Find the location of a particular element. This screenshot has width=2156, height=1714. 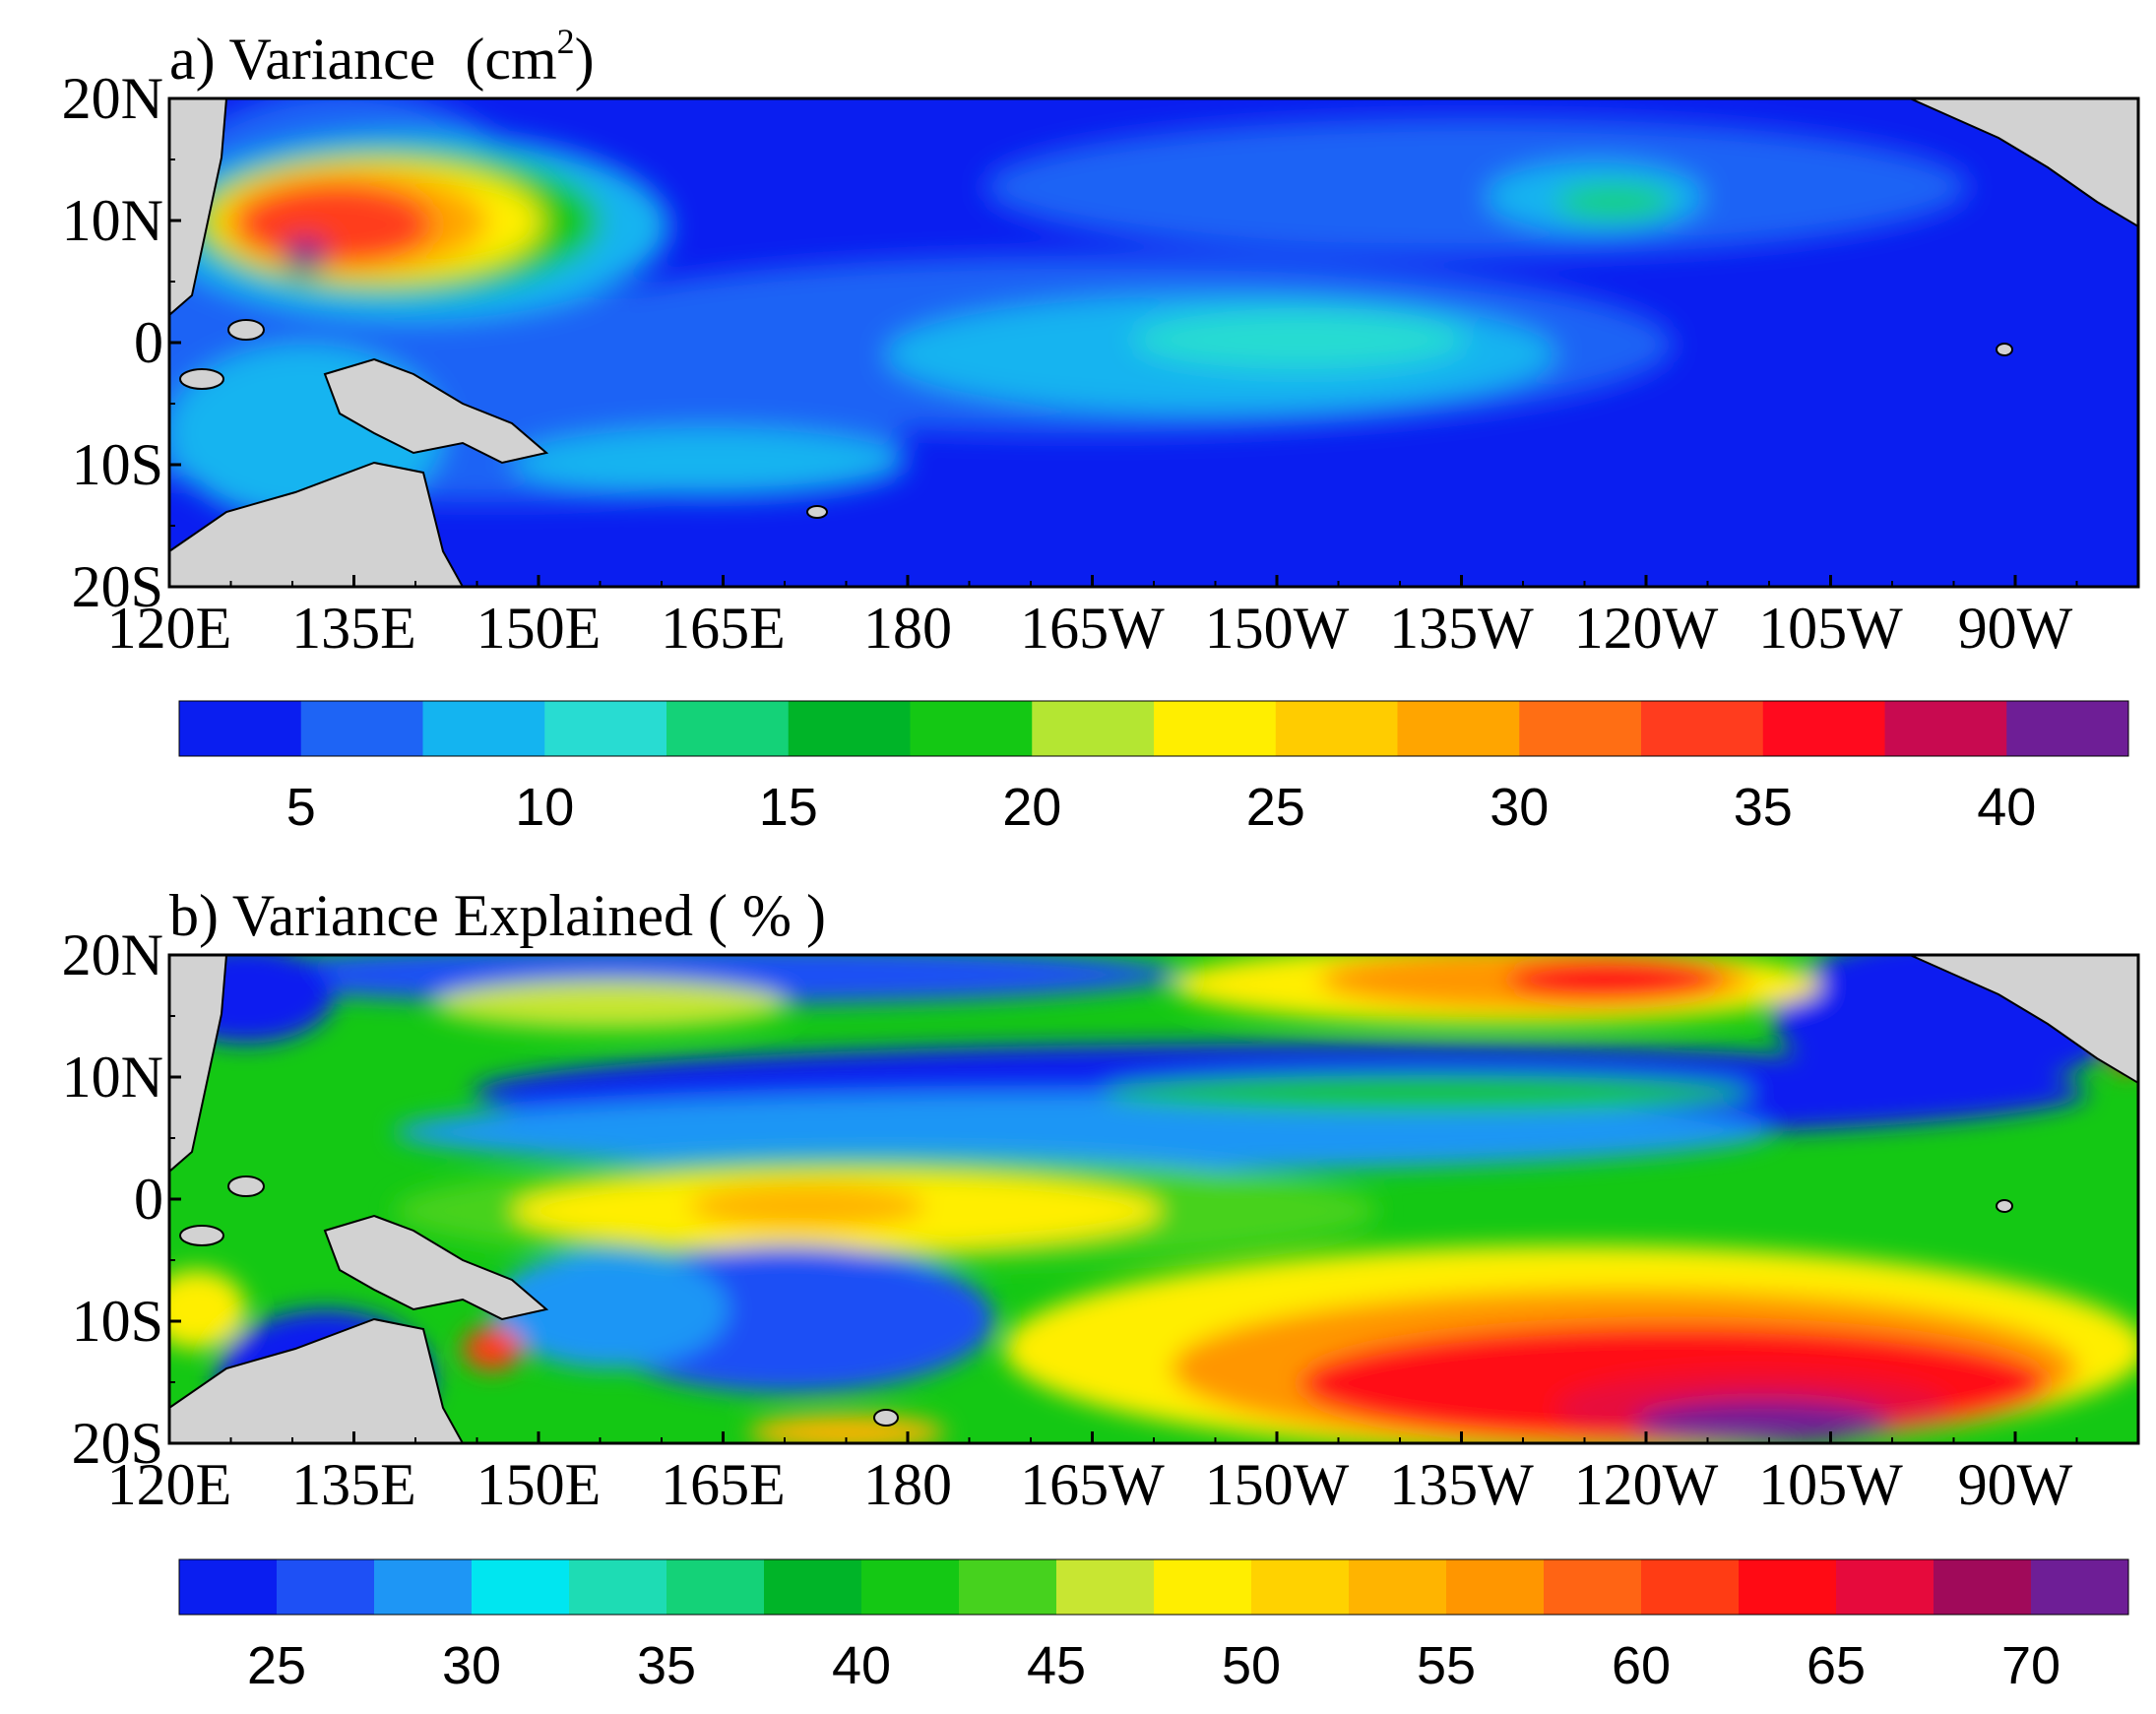

colorbar-label: 30 is located at coordinates (471, 1665).